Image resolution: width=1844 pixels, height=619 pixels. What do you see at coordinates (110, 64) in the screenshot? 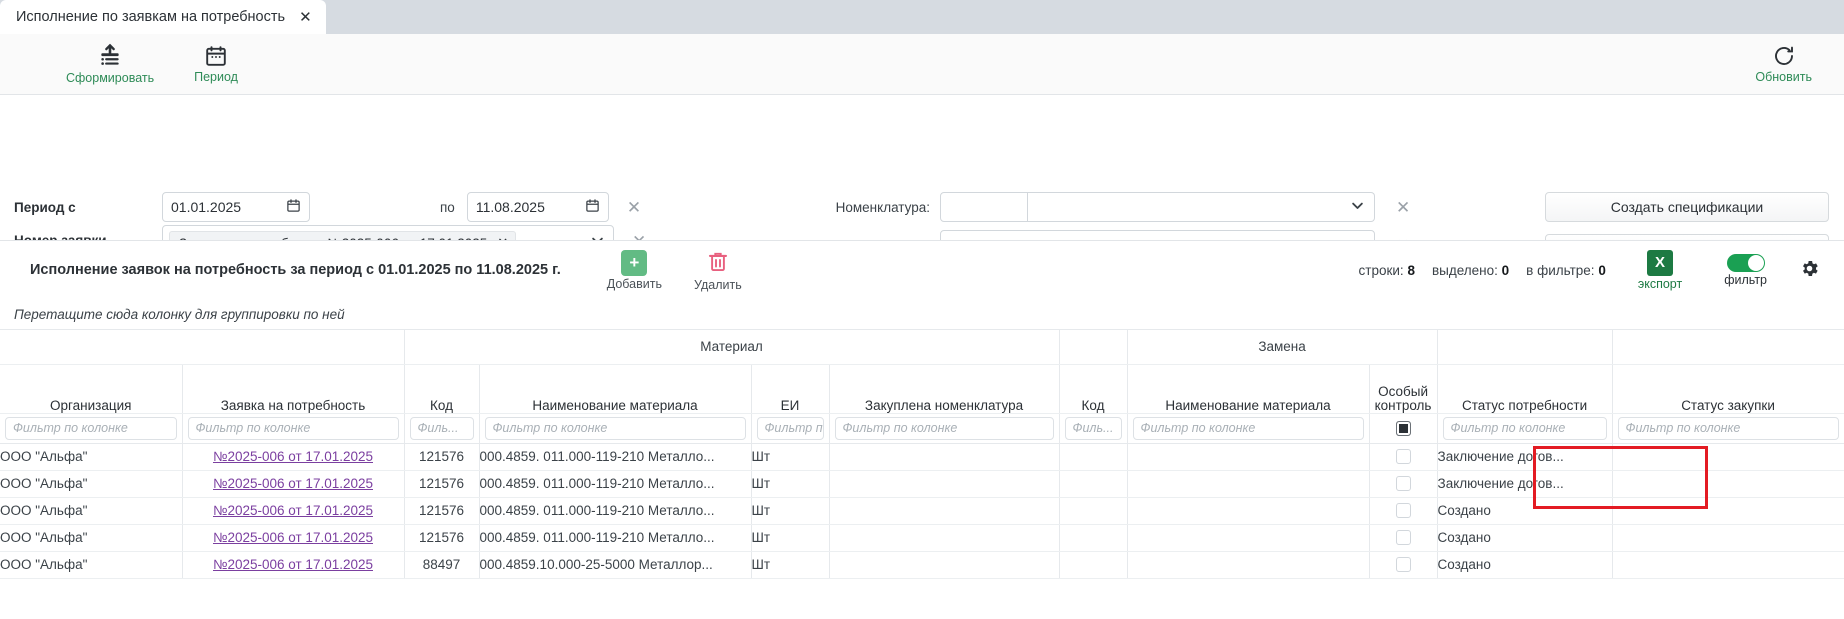
I see `generate-button: Сформировать` at bounding box center [110, 64].